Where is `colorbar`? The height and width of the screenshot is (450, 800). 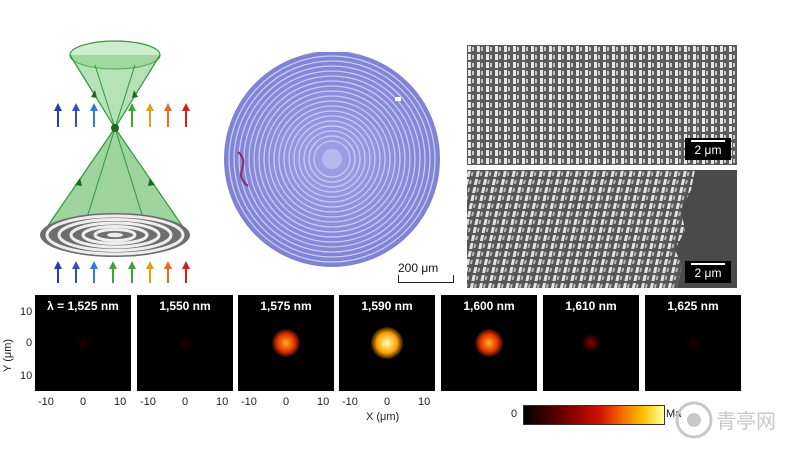 colorbar is located at coordinates (594, 415).